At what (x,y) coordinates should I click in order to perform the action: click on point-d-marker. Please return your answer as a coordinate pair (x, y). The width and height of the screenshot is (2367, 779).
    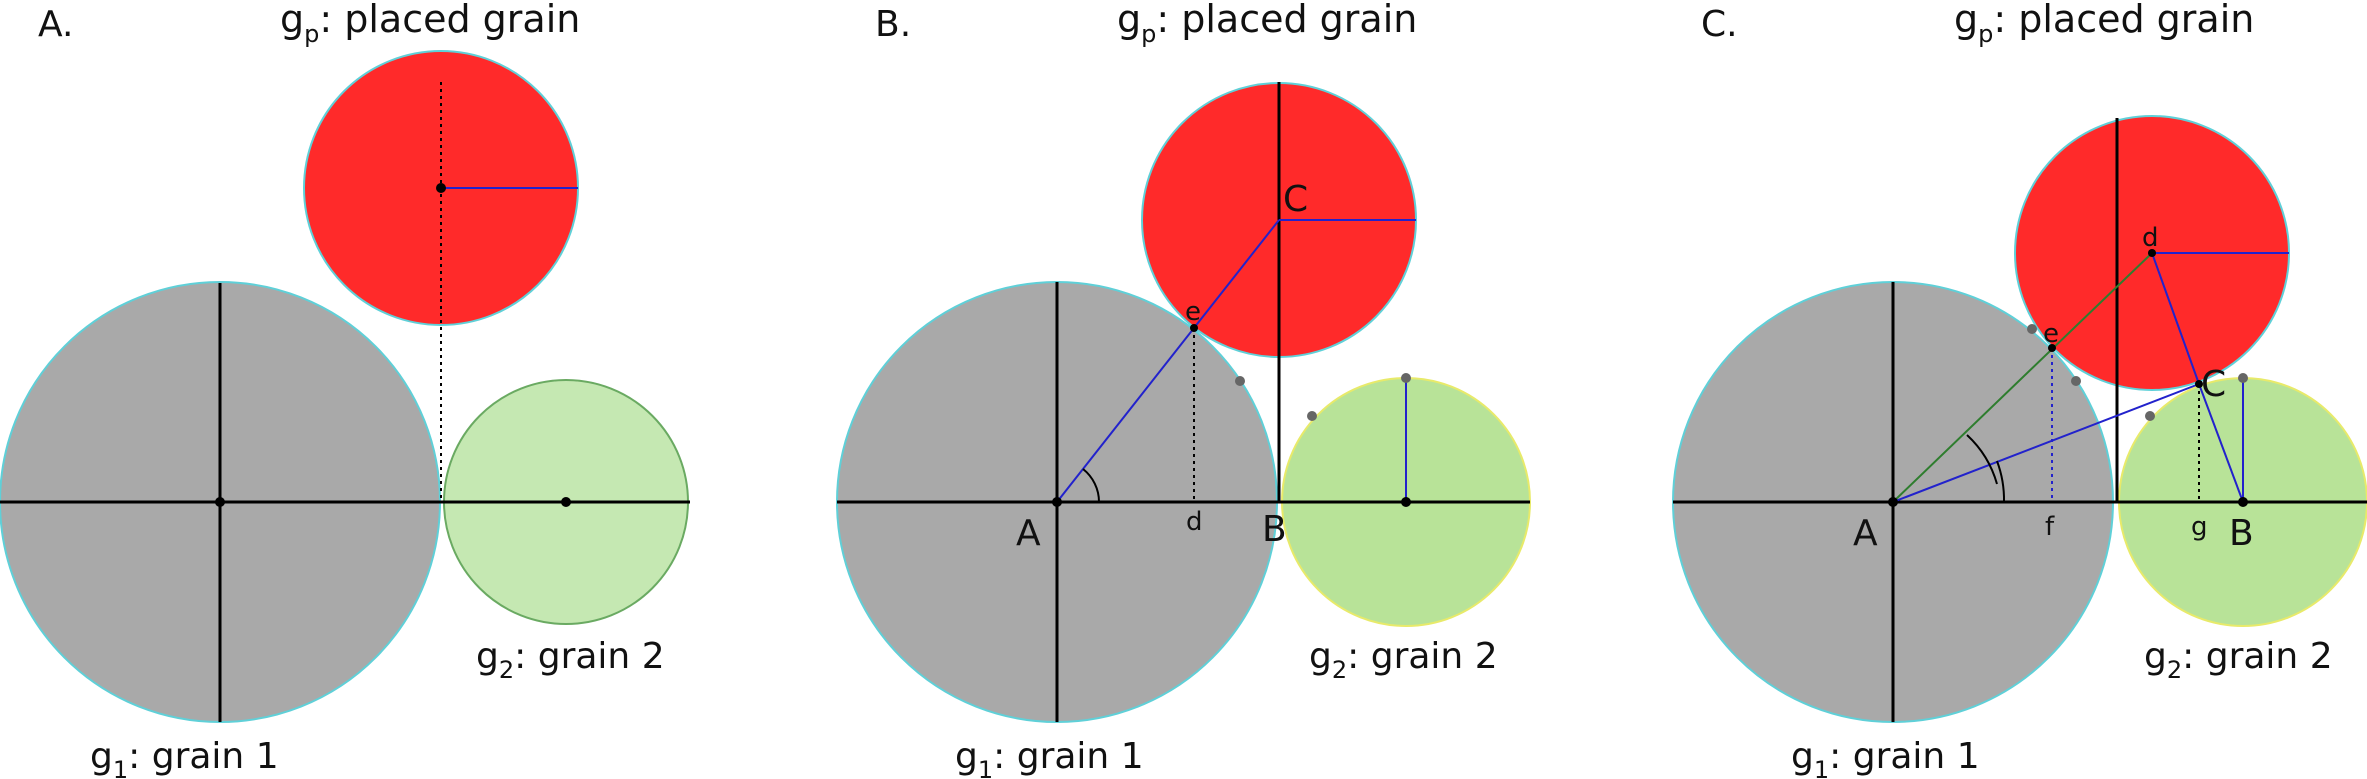
    Looking at the image, I should click on (2152, 253).